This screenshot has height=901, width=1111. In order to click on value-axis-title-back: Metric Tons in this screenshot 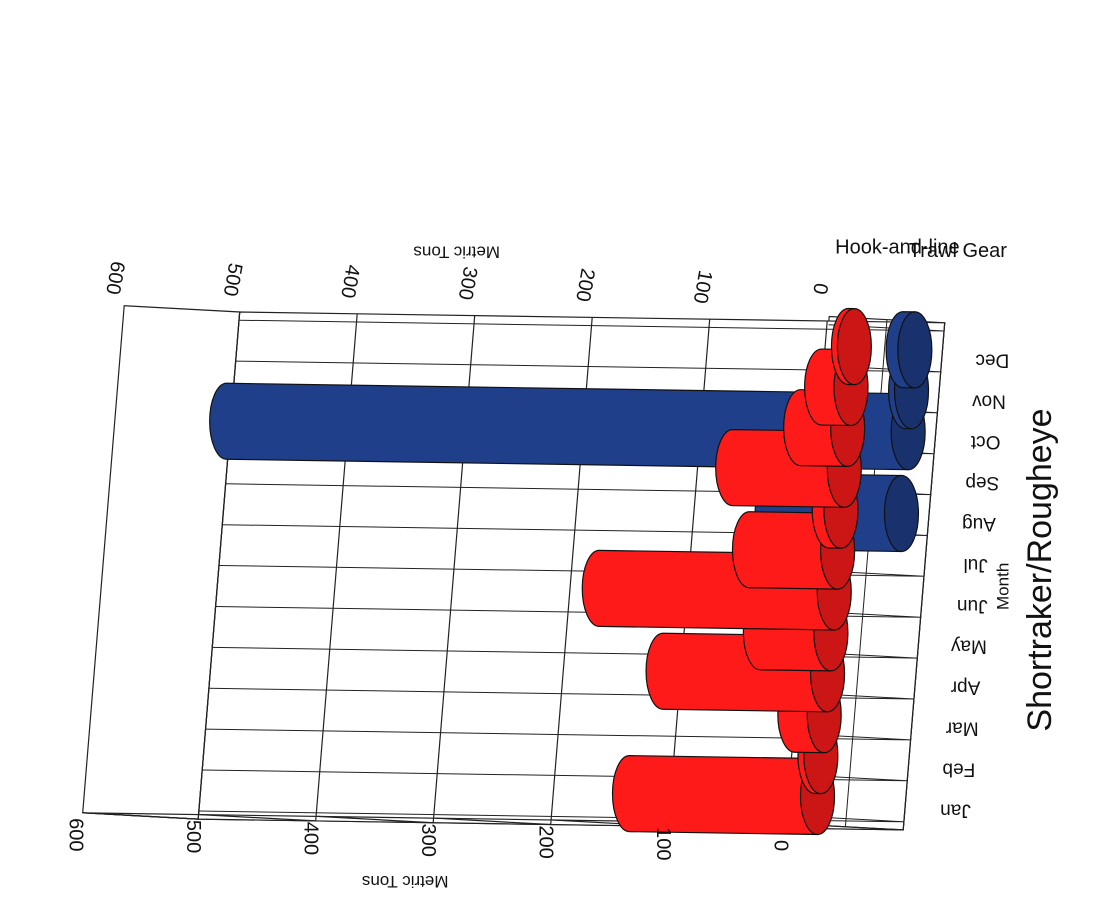, I will do `click(456, 252)`.